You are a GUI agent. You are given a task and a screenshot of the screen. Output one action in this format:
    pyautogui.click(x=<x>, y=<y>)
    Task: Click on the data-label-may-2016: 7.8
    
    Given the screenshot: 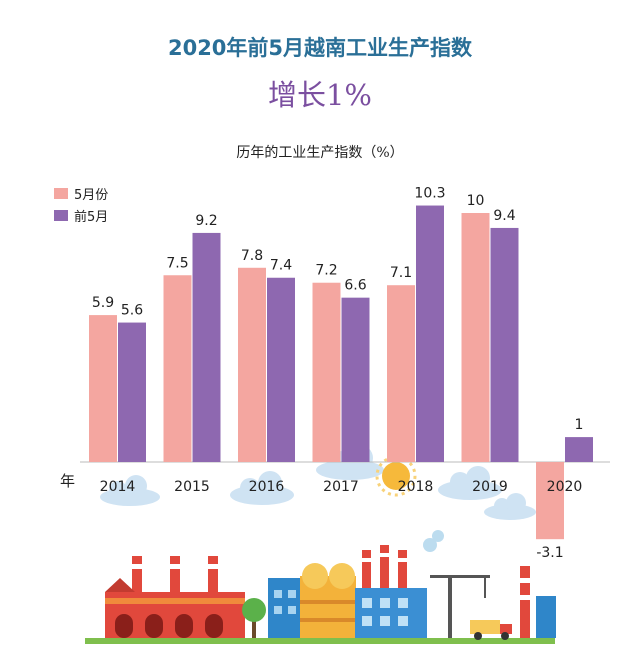 What is the action you would take?
    pyautogui.click(x=252, y=256)
    